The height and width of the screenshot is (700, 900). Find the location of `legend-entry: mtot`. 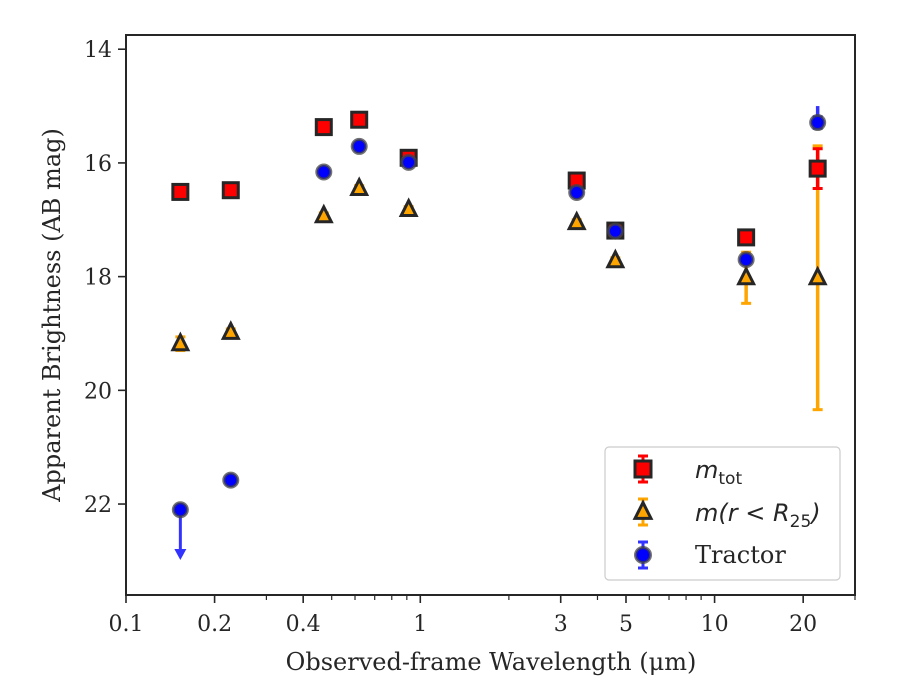

legend-entry: mtot is located at coordinates (687, 471).